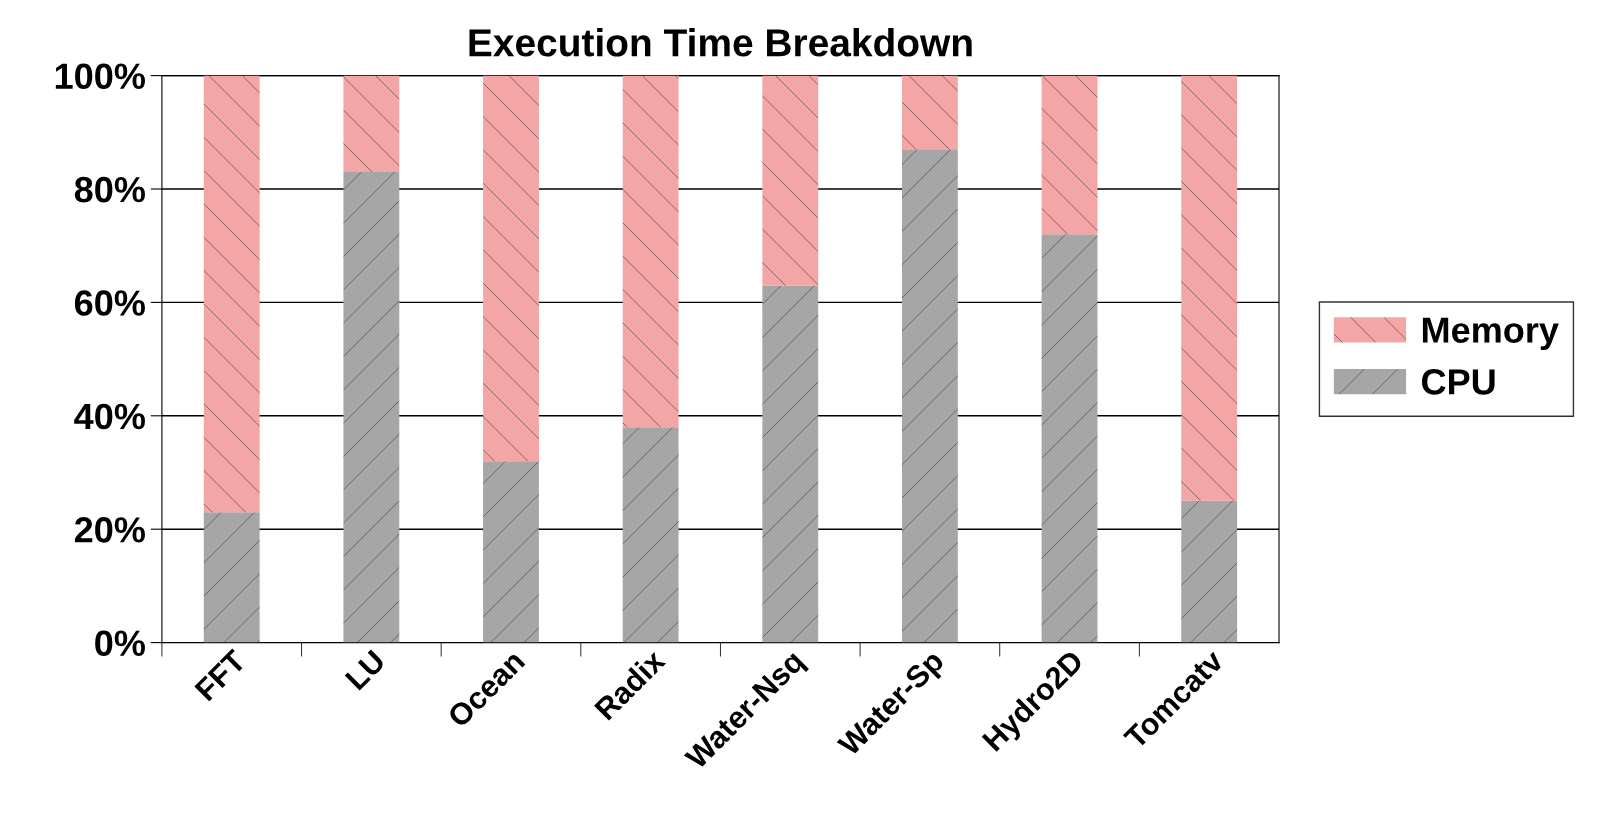 This screenshot has height=840, width=1619. What do you see at coordinates (365, 670) in the screenshot?
I see `x-tick-label: LU` at bounding box center [365, 670].